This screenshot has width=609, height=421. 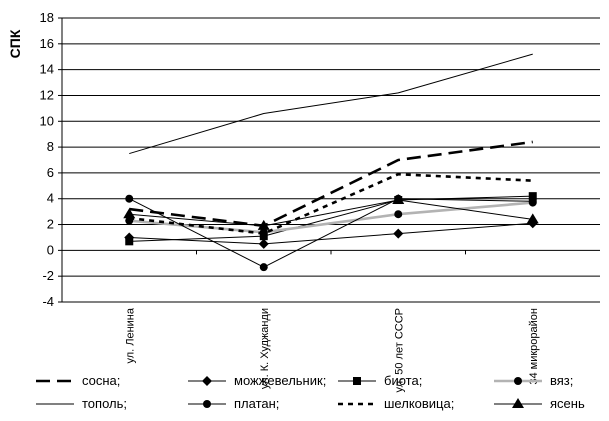 I want to click on x-category-label: ул. К. Худжанди, so click(x=265, y=348).